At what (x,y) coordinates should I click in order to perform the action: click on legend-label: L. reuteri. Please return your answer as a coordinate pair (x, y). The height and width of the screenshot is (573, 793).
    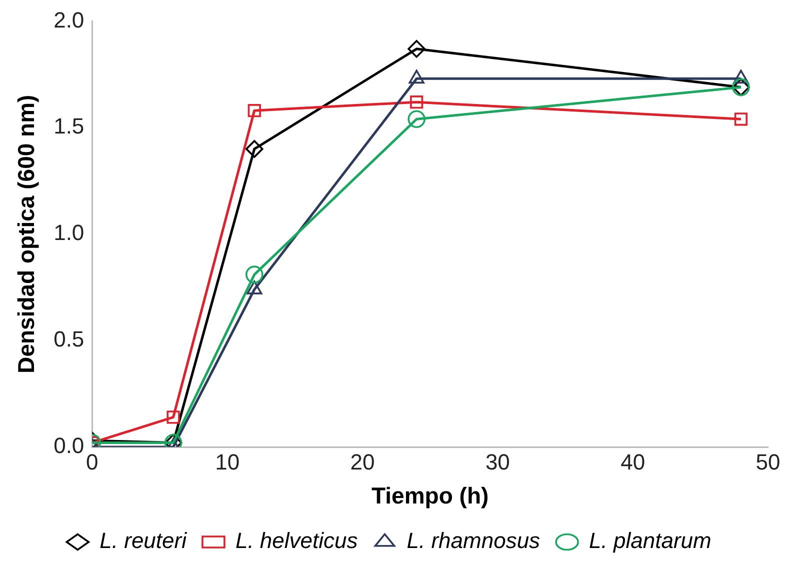
    Looking at the image, I should click on (144, 541).